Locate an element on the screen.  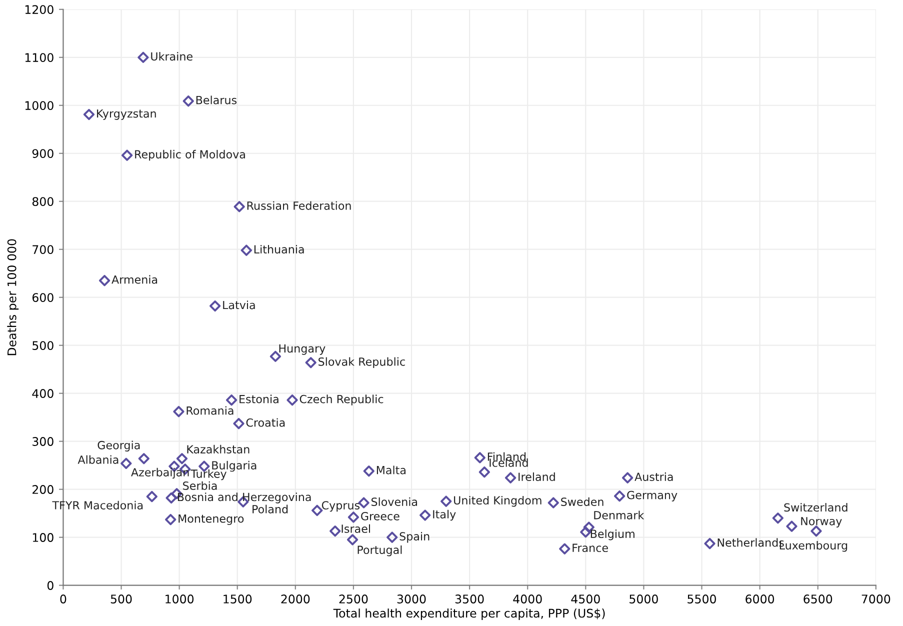
annotation: Latvia is located at coordinates (239, 305).